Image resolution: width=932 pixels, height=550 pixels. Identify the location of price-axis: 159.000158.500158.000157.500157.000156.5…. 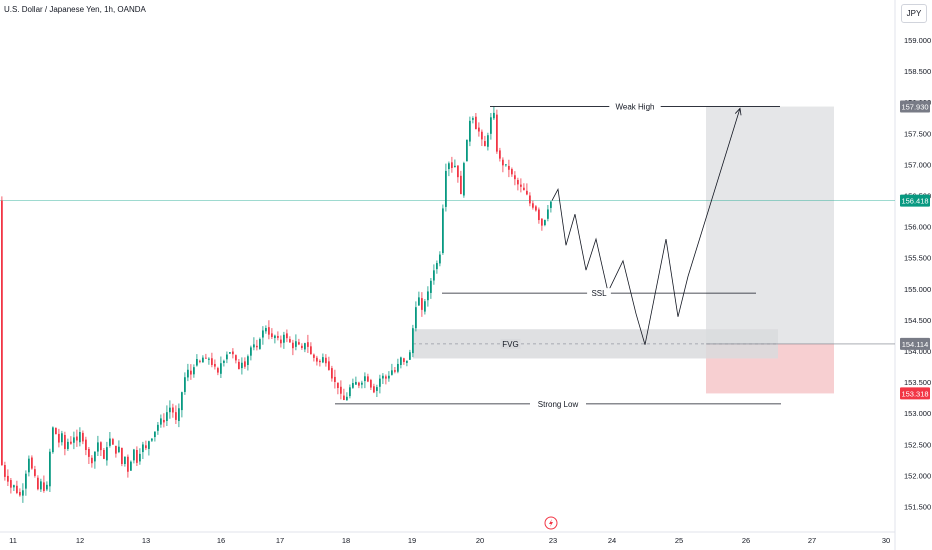
(912, 275).